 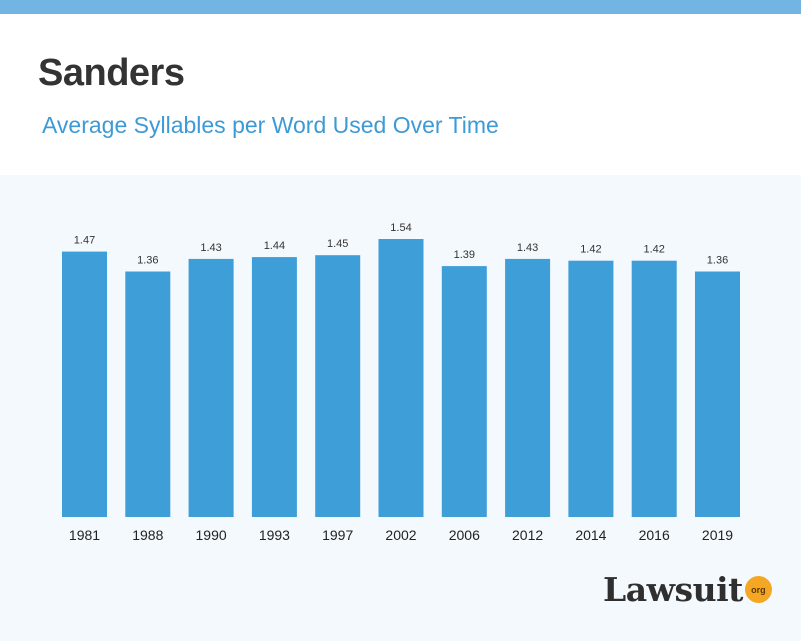 What do you see at coordinates (210, 248) in the screenshot?
I see `data-label-1990: 1.43` at bounding box center [210, 248].